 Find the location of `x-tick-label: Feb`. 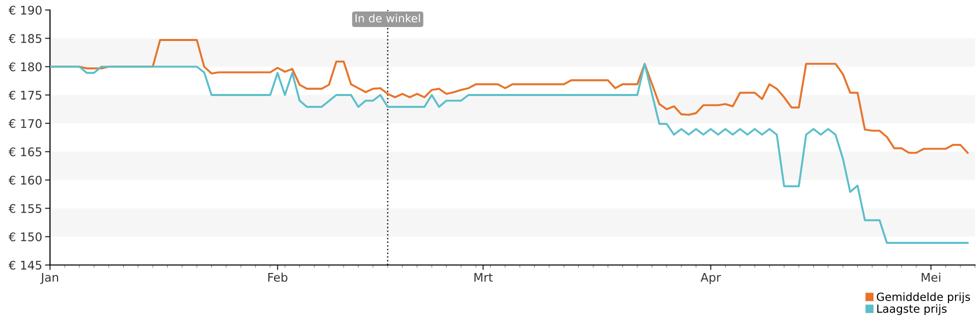

x-tick-label: Feb is located at coordinates (278, 277).